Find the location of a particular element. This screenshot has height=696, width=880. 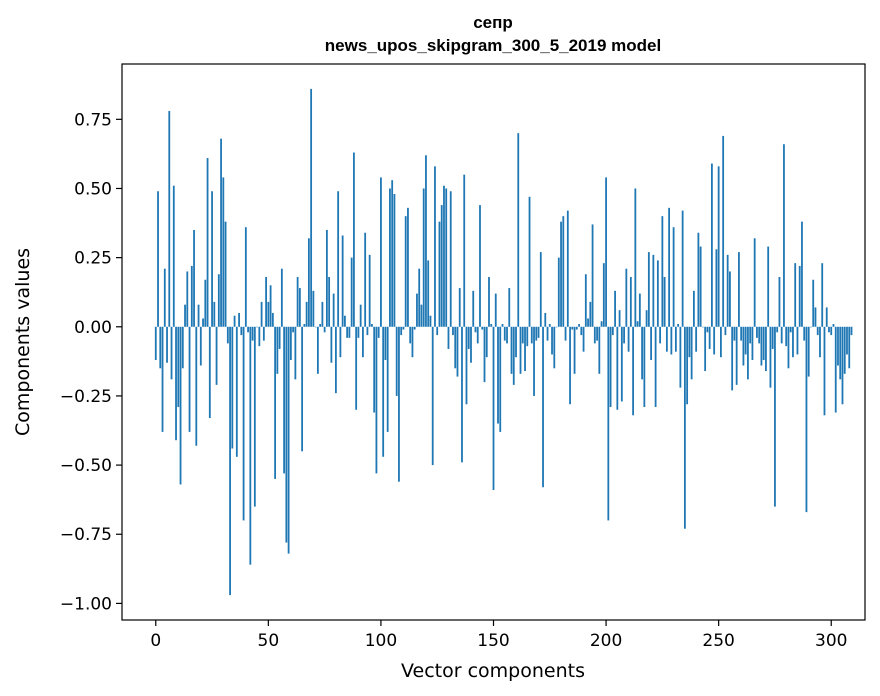

x-axis-label: Vector components is located at coordinates (493, 671).